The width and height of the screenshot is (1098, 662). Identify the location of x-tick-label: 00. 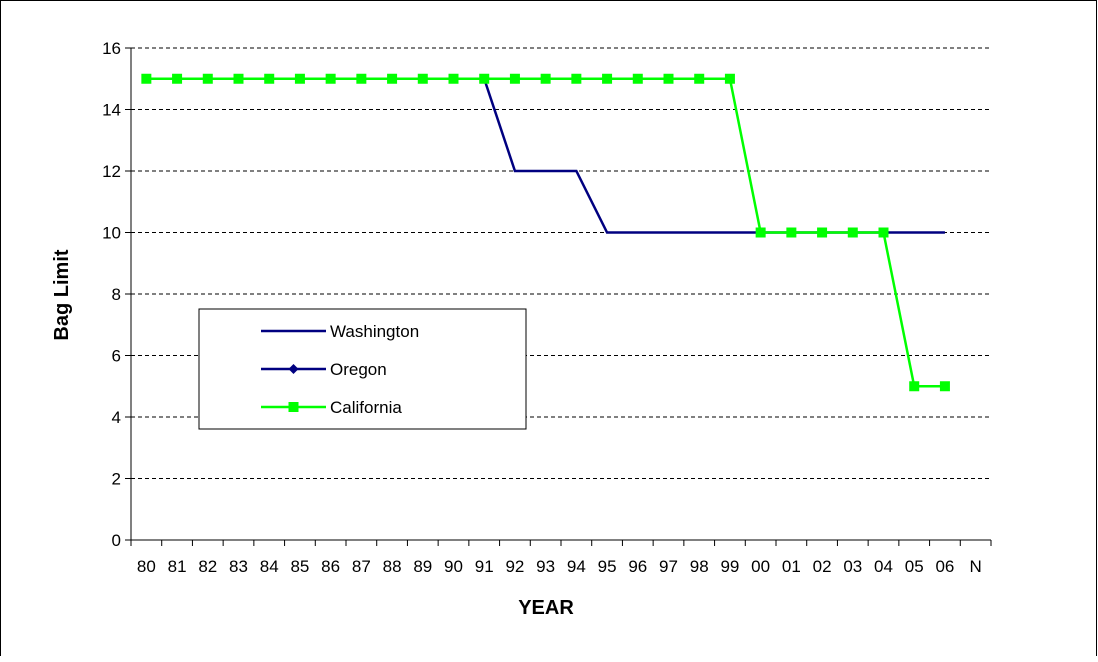
(760, 566).